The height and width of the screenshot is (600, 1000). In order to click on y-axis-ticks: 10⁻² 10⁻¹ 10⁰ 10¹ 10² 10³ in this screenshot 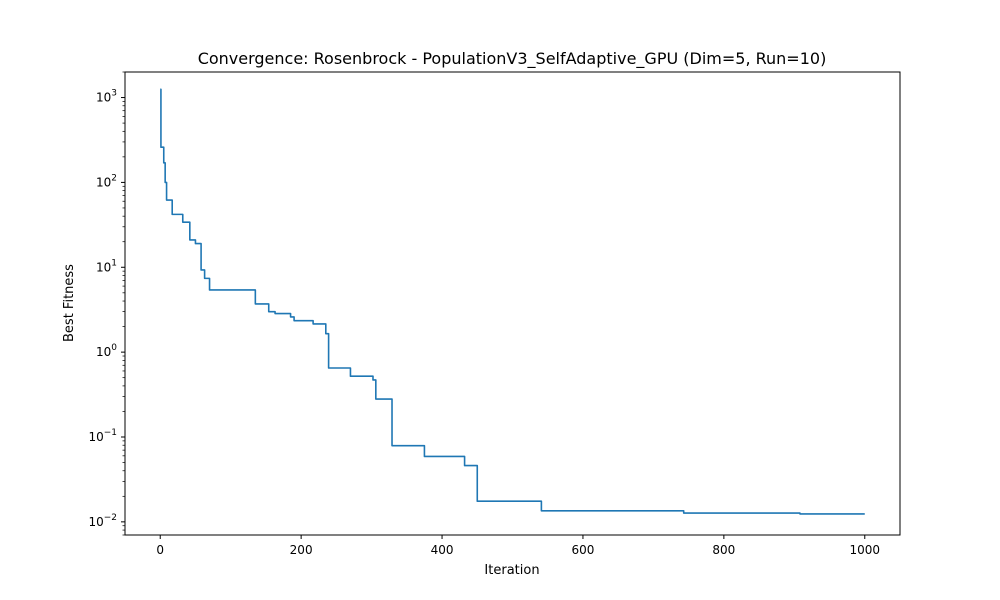, I will do `click(106, 303)`.